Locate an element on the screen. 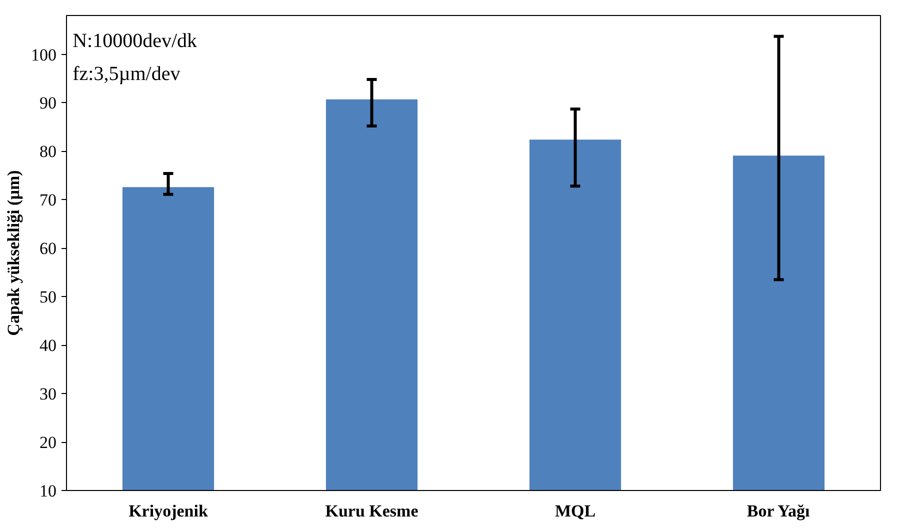 The height and width of the screenshot is (529, 906). y-tick-label: 50 is located at coordinates (48, 297).